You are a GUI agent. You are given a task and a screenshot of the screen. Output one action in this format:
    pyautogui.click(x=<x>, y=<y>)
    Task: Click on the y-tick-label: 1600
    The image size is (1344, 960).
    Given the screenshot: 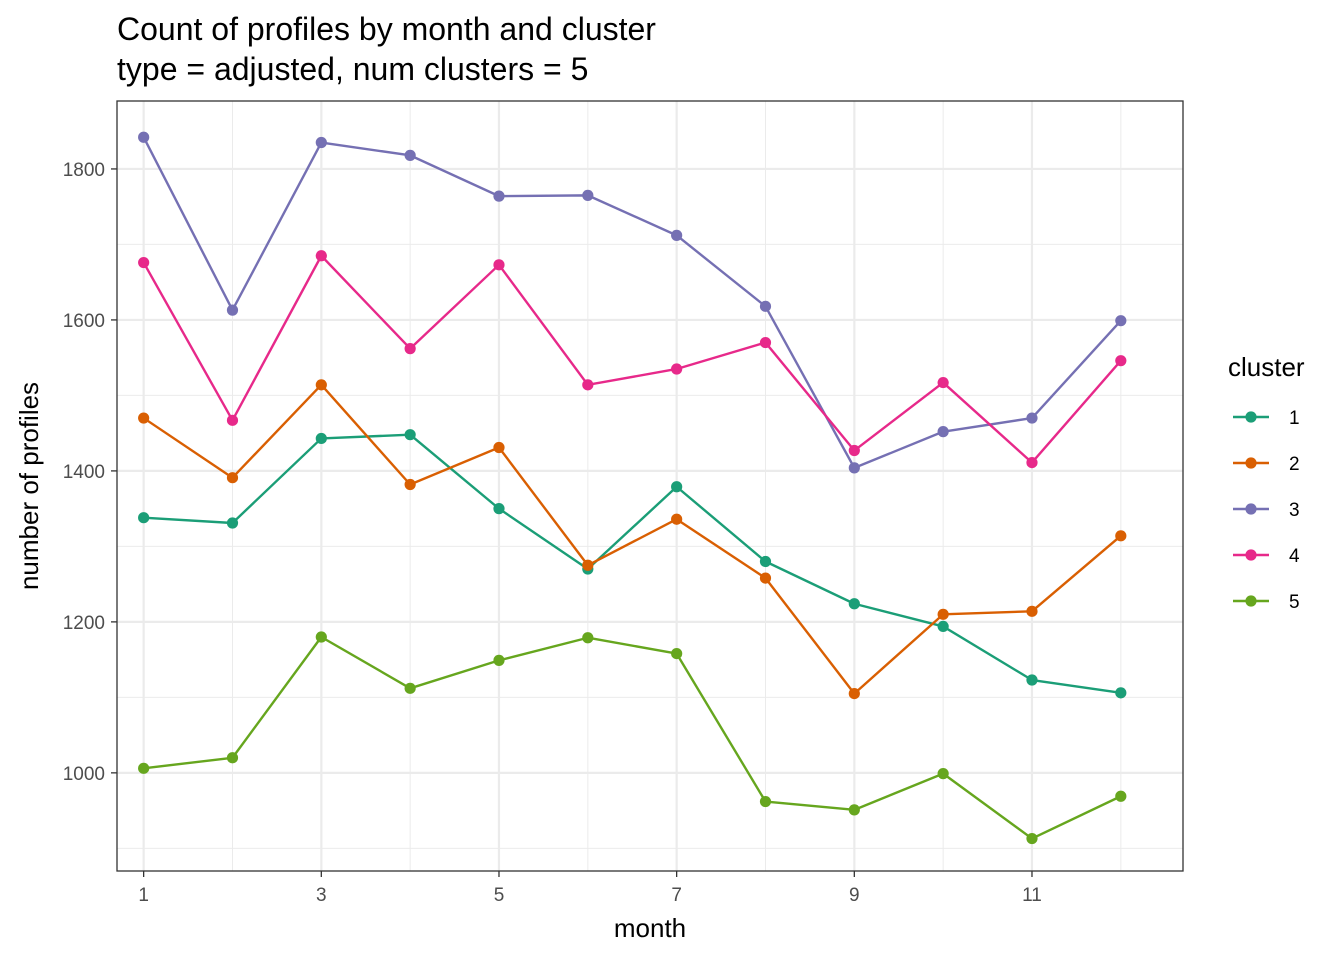 What is the action you would take?
    pyautogui.click(x=84, y=321)
    